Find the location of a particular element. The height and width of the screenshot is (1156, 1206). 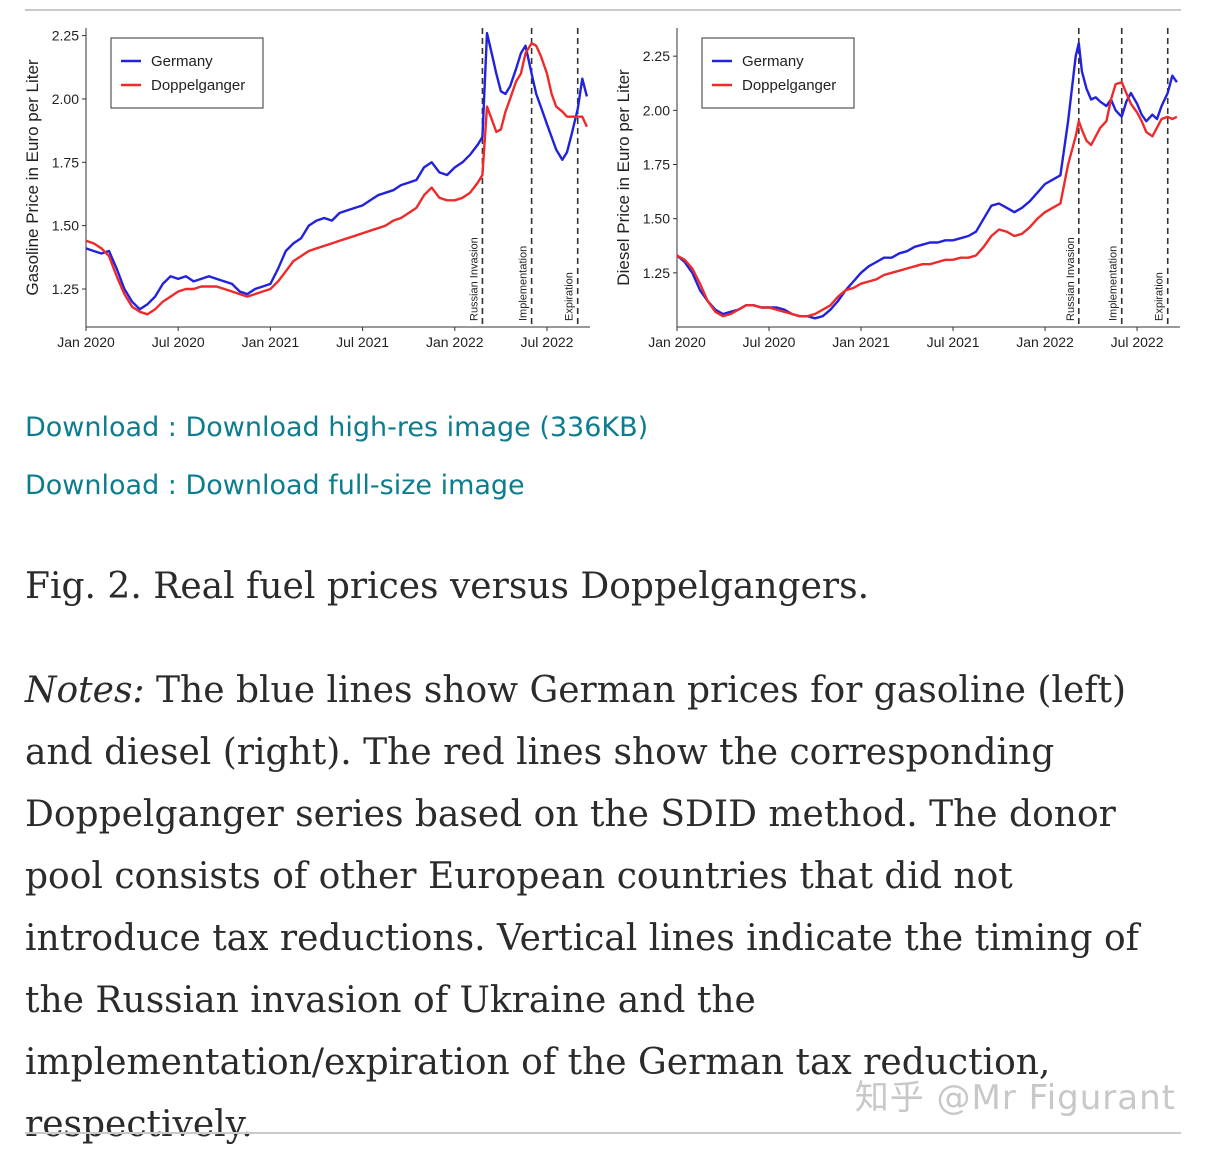

y-axis-label: Diesel Price in Euro per Liter is located at coordinates (623, 177).